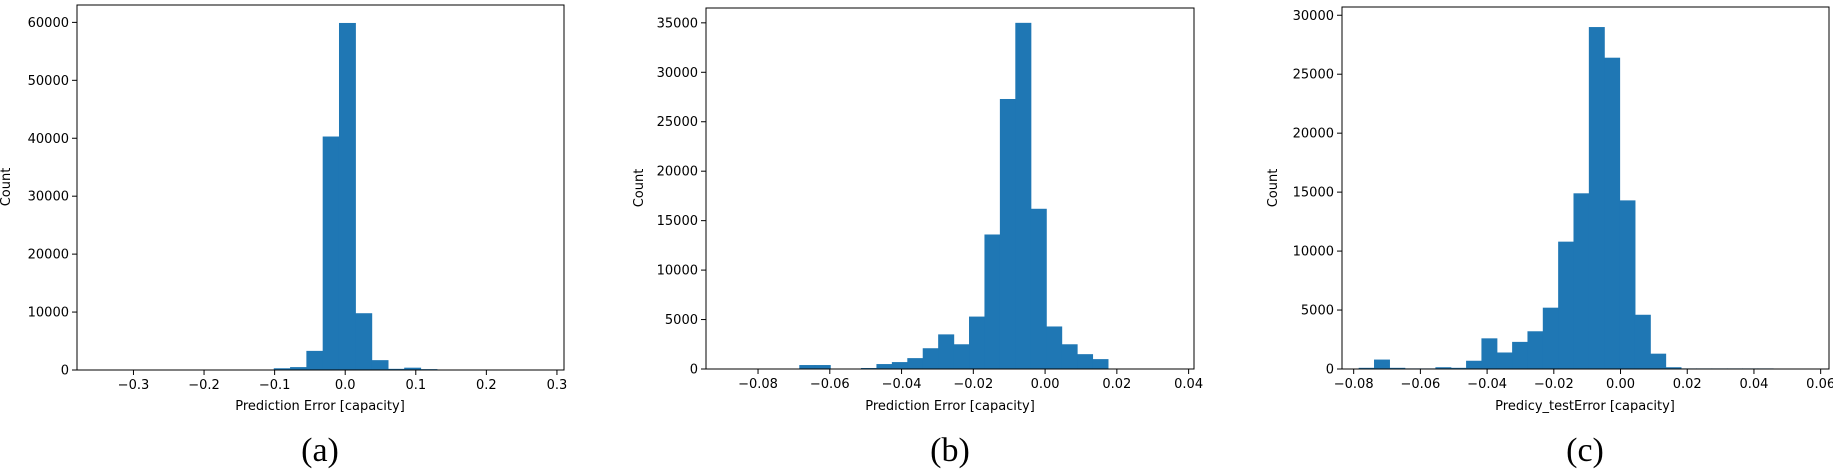 The height and width of the screenshot is (469, 1833). I want to click on chart-c-xtick-label: 0.04, so click(1753, 384).